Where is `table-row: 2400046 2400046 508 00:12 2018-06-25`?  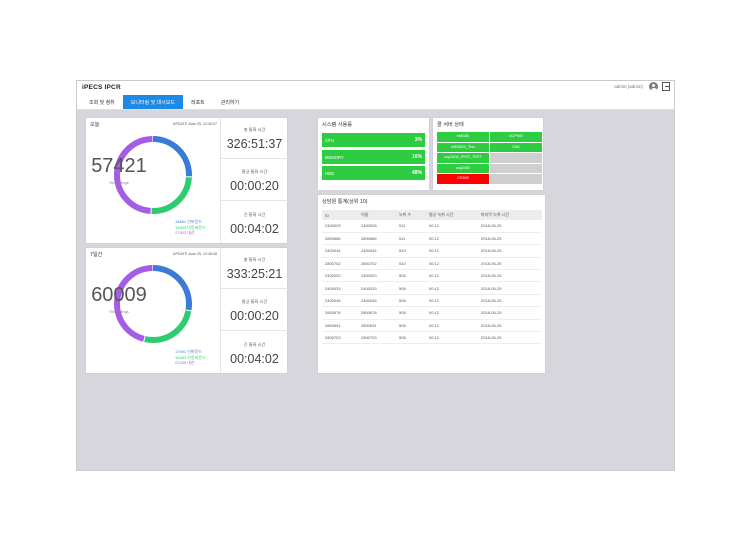
table-row: 2400046 2400046 508 00:12 2018-06-25 is located at coordinates (432, 301).